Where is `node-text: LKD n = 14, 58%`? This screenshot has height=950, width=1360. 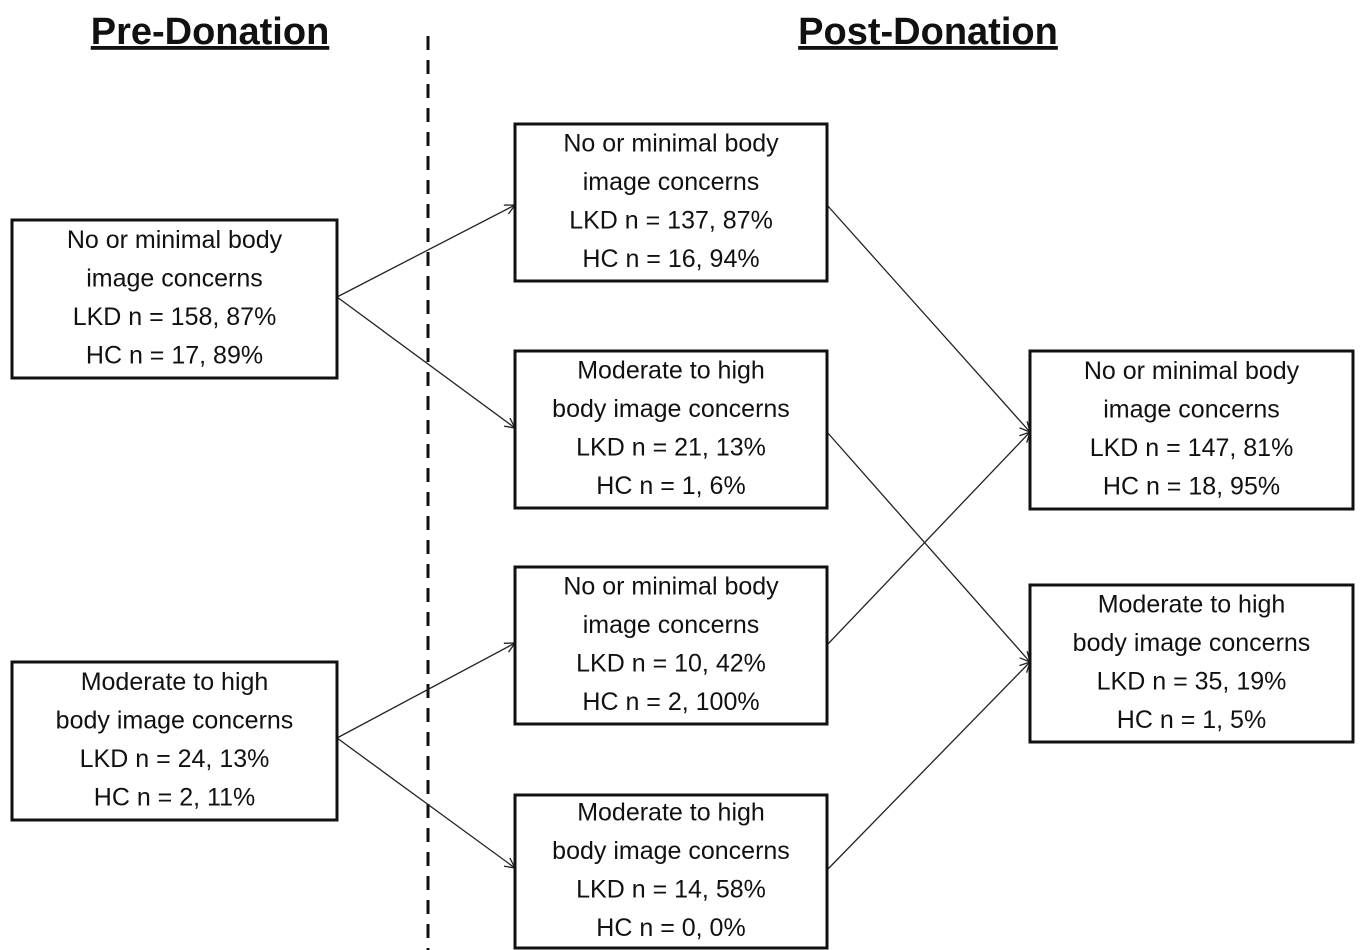
node-text: LKD n = 14, 58% is located at coordinates (671, 889).